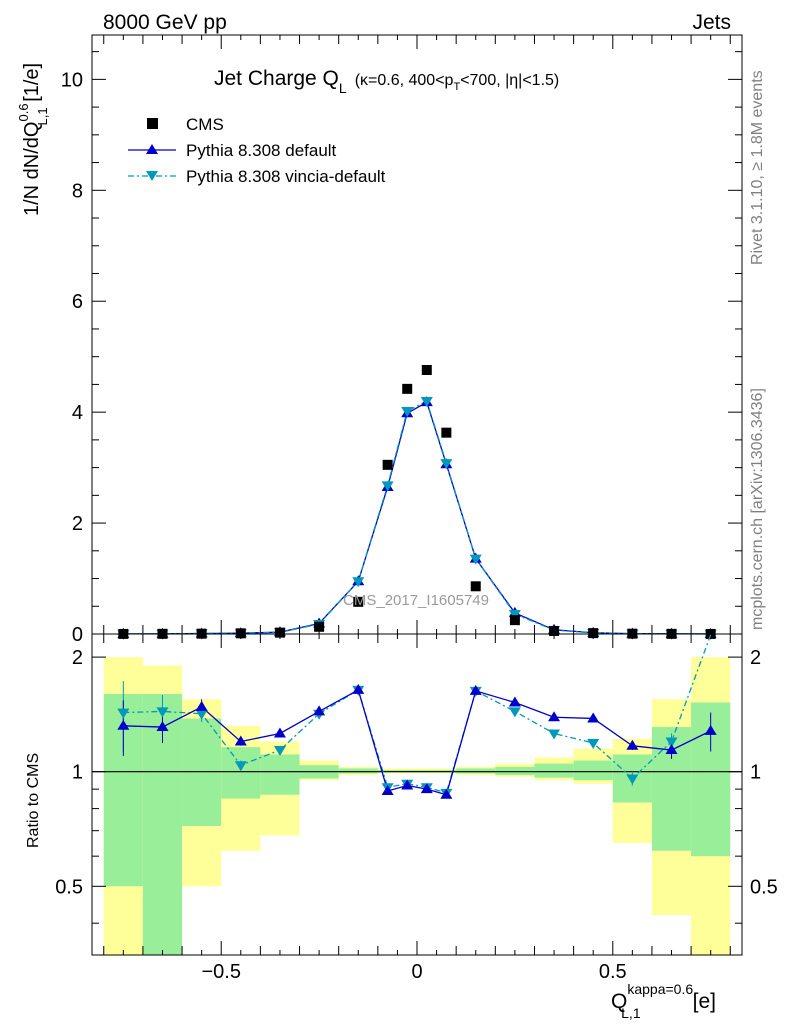  I want to click on header-left: 8000 GeV pp, so click(165, 22).